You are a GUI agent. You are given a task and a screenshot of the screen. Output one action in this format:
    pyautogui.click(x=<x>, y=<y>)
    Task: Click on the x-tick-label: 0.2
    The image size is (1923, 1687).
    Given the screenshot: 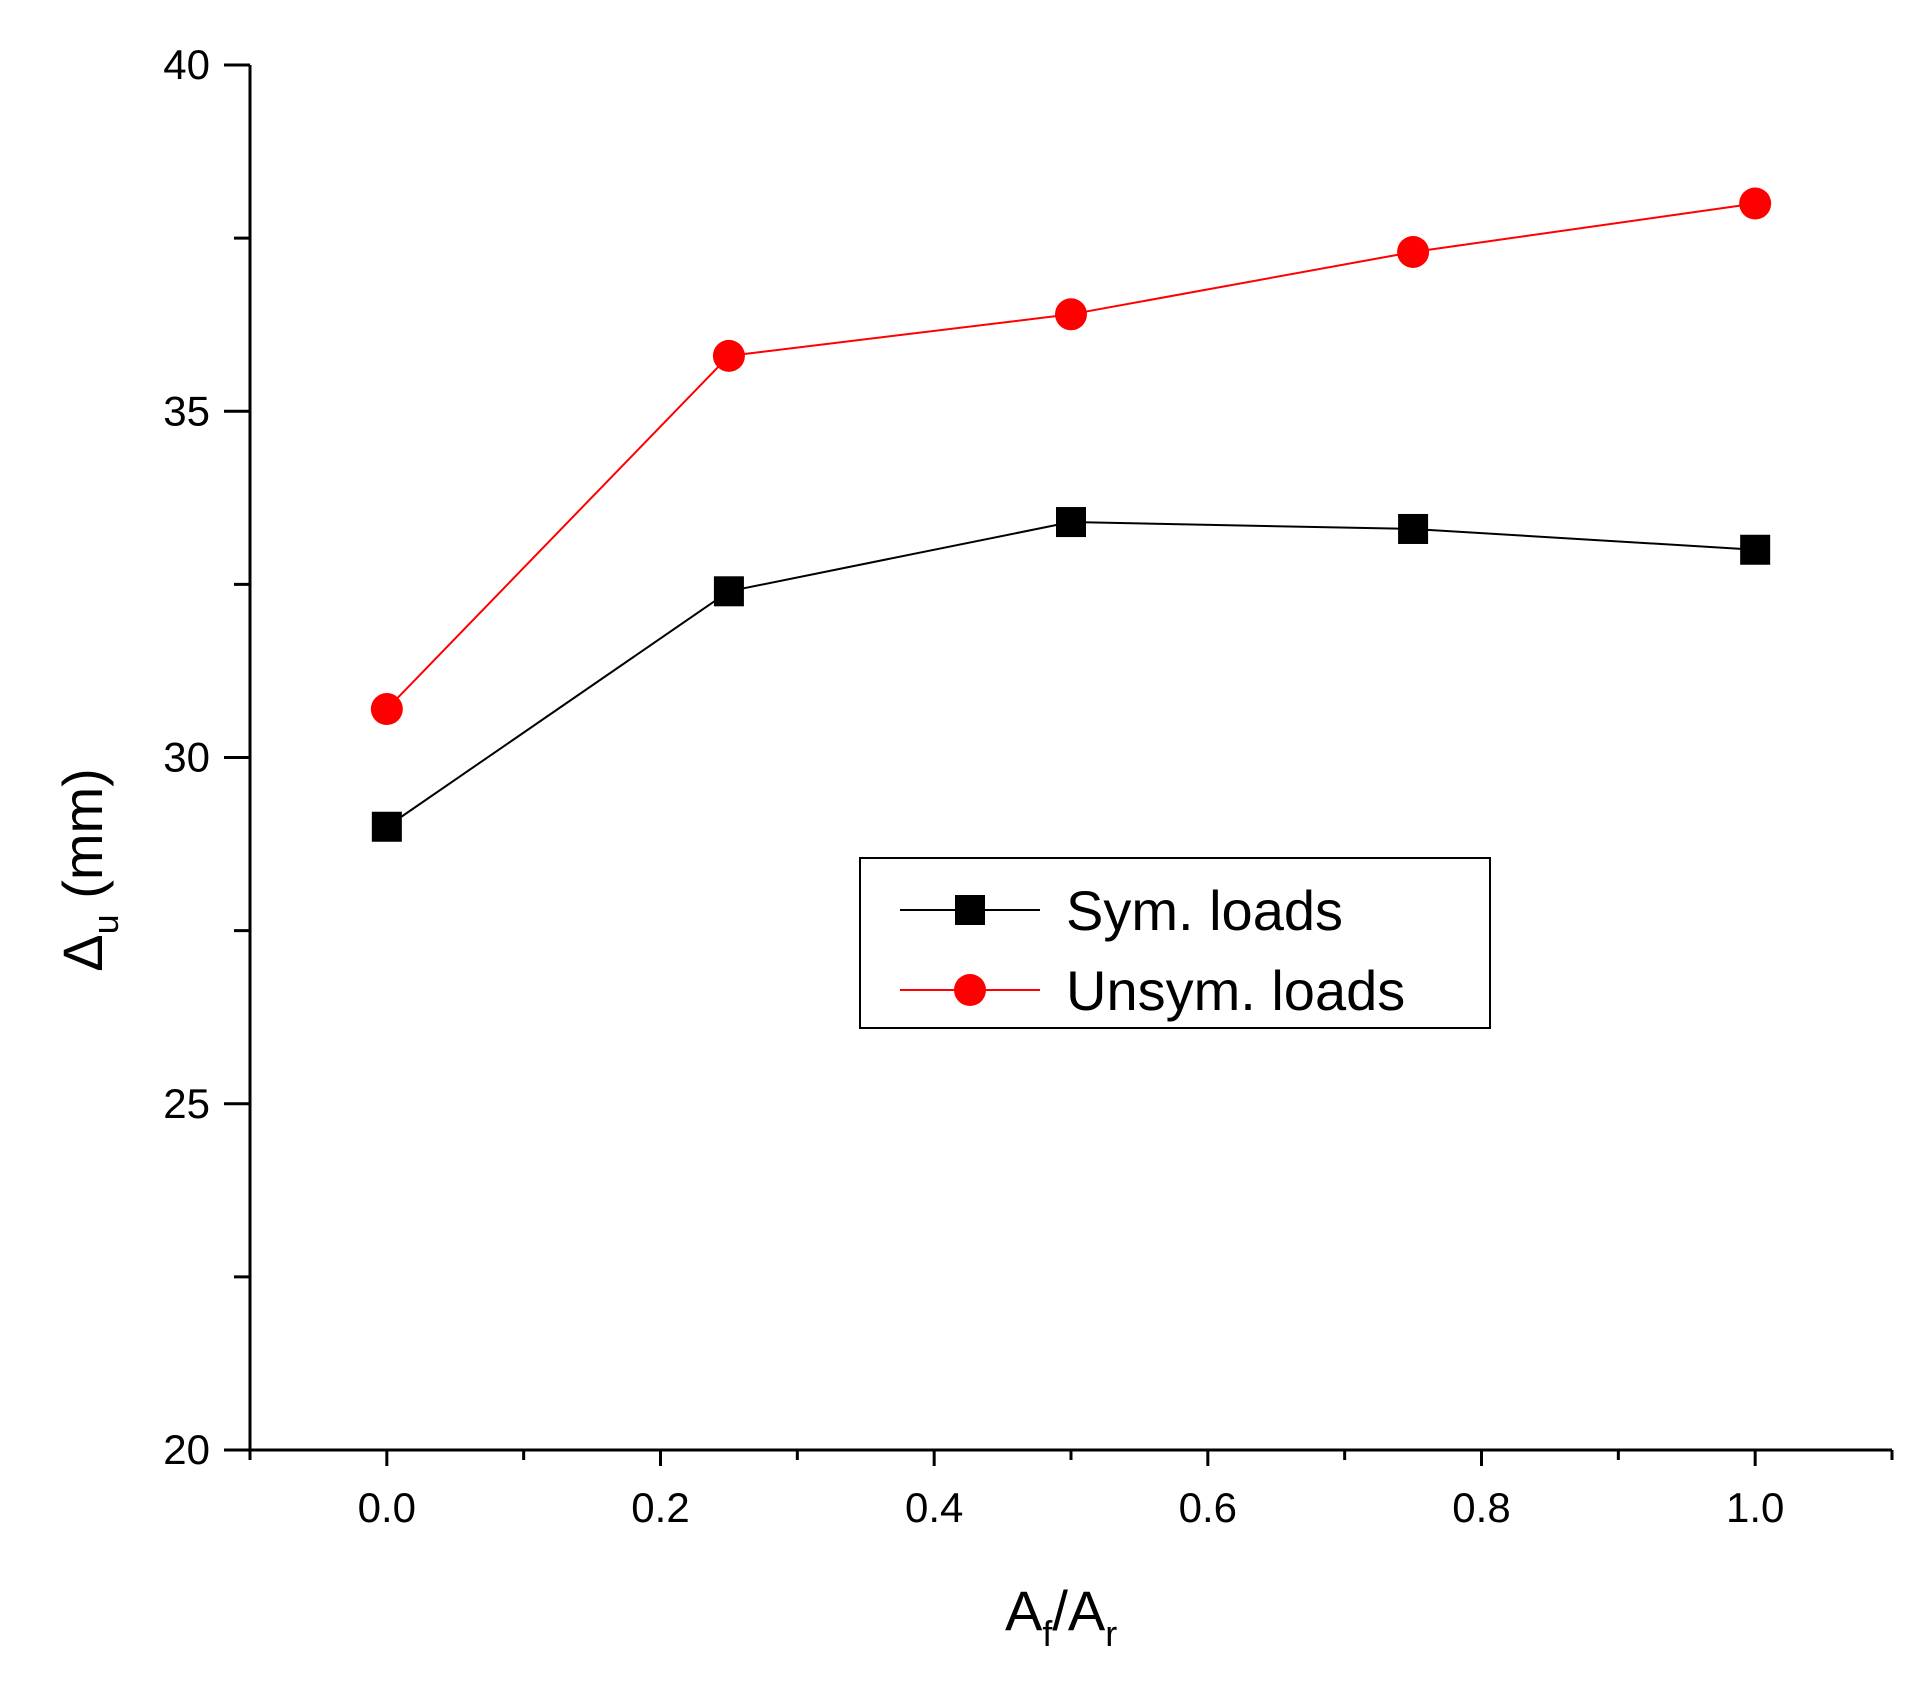 What is the action you would take?
    pyautogui.click(x=660, y=1507)
    